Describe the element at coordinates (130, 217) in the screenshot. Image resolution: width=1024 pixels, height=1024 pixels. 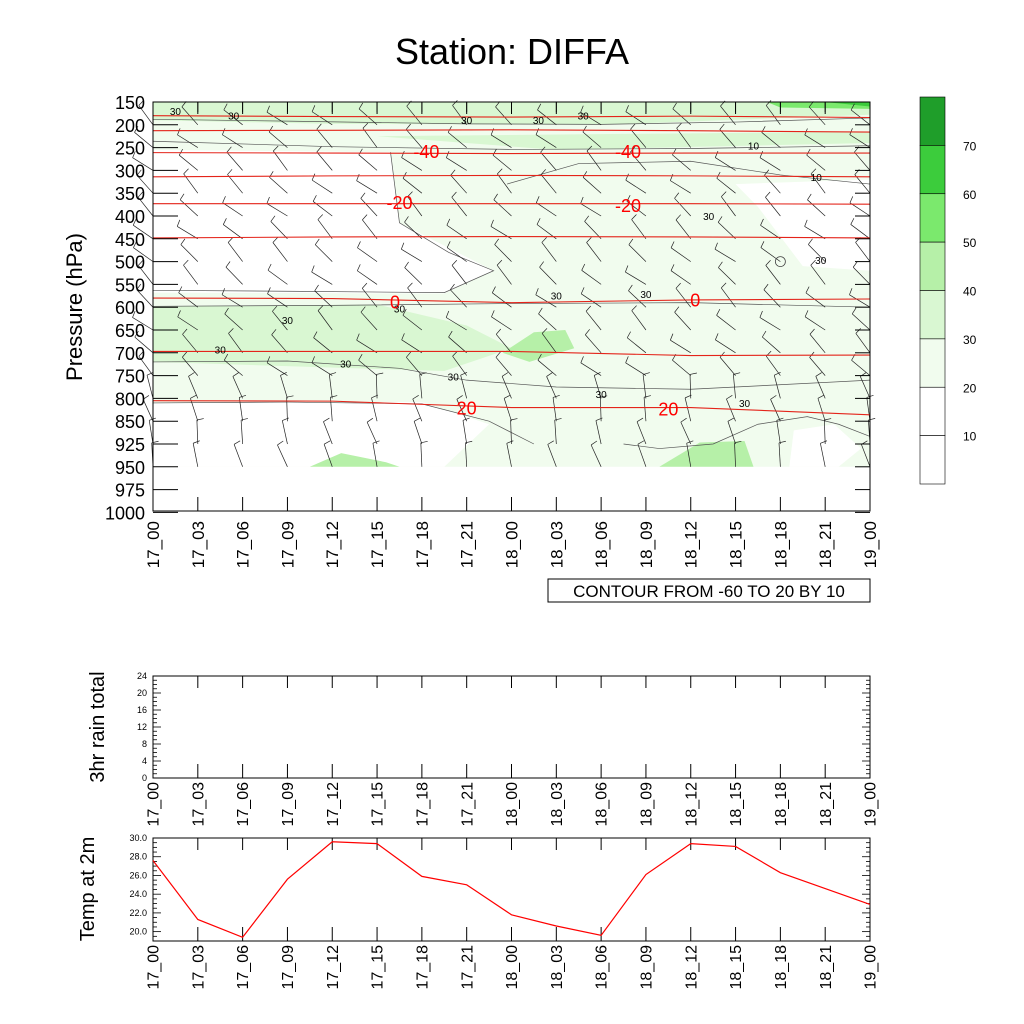
I see `pressure-tick-label: 400` at that location.